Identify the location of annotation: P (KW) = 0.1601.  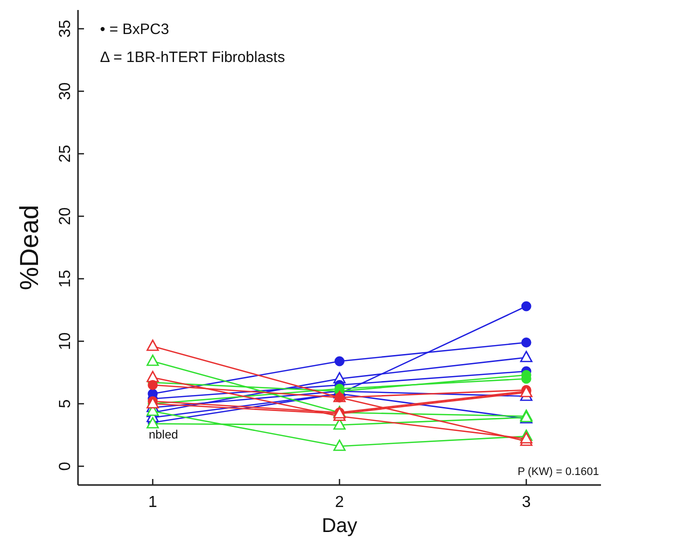
(558, 472).